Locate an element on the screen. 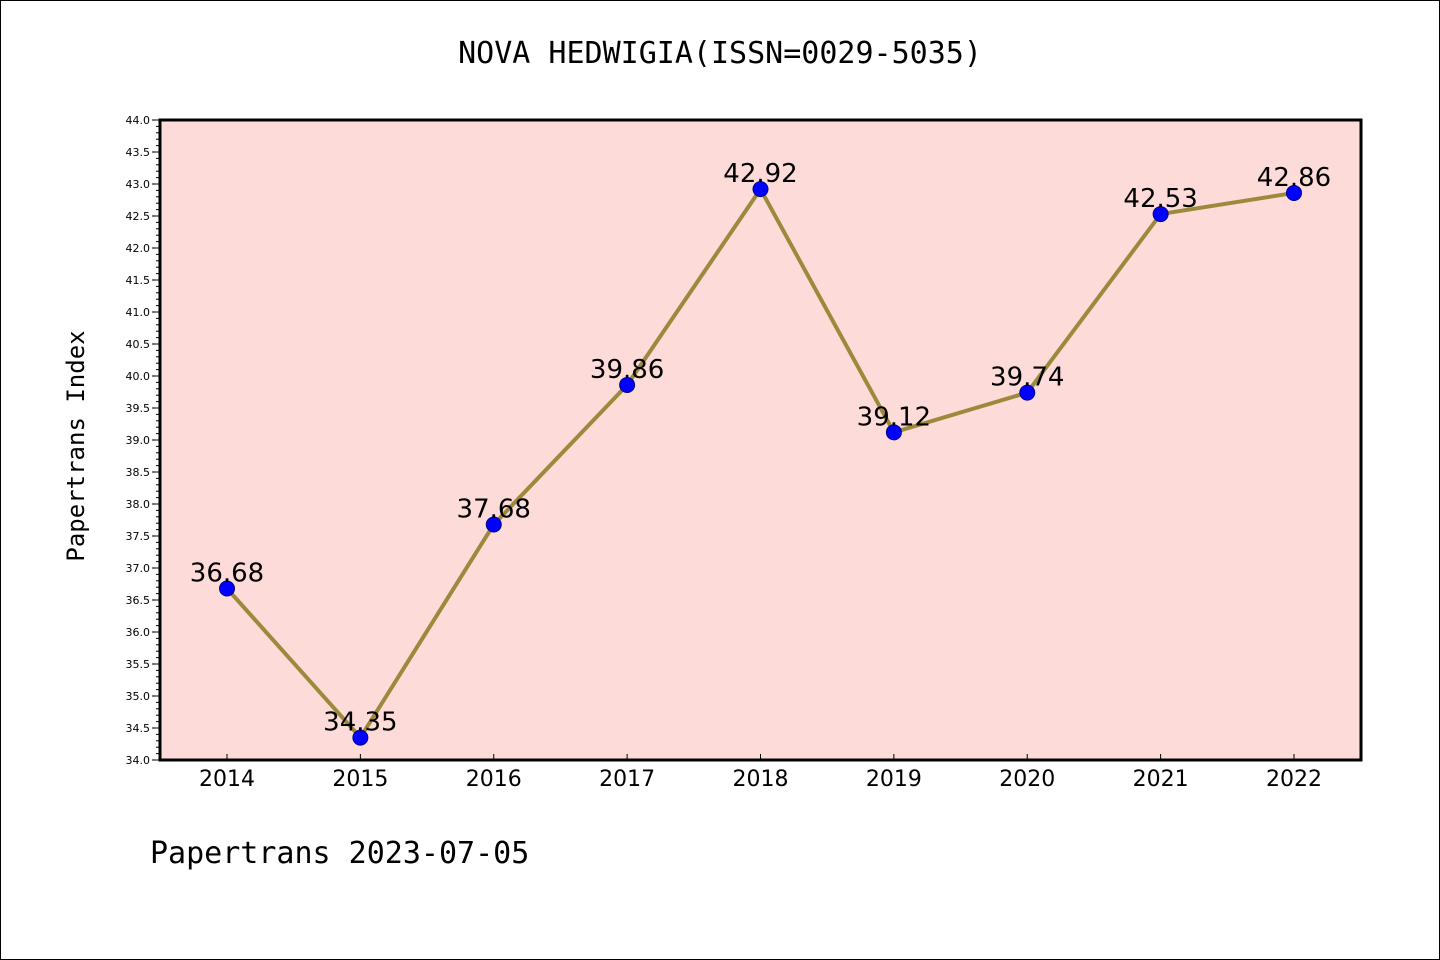  y-tick-label: 34.0 is located at coordinates (138, 760).